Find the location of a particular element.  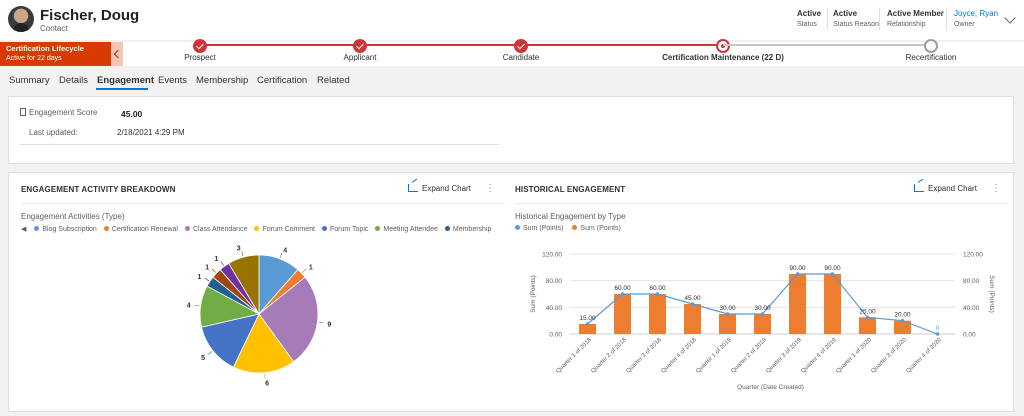

stage-label-certification-maintenance: Certification Maintenance (22 D) is located at coordinates (723, 57).